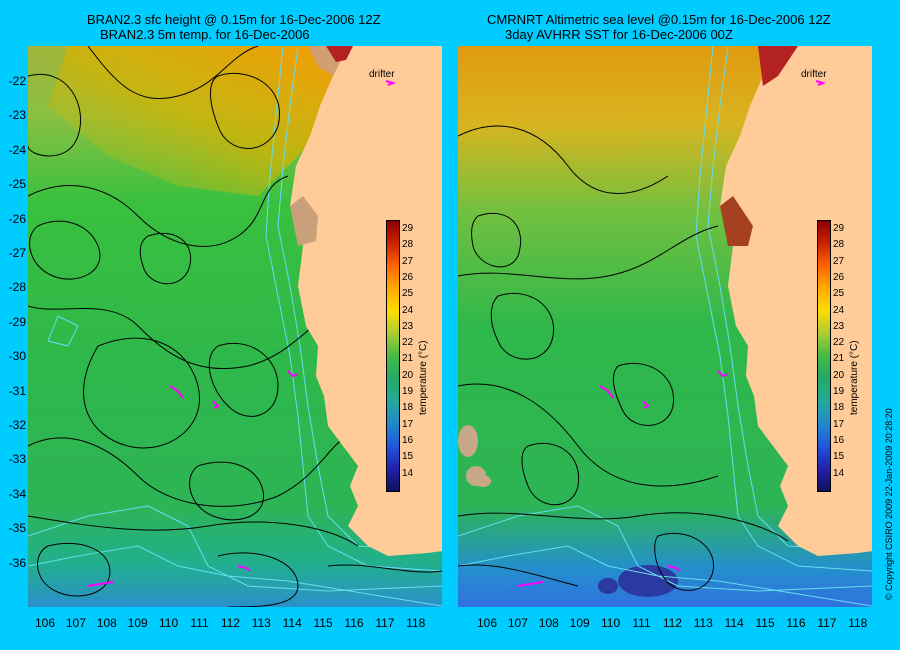 This screenshot has height=650, width=900. Describe the element at coordinates (17, 115) in the screenshot. I see `lat-tick-label: -23` at that location.